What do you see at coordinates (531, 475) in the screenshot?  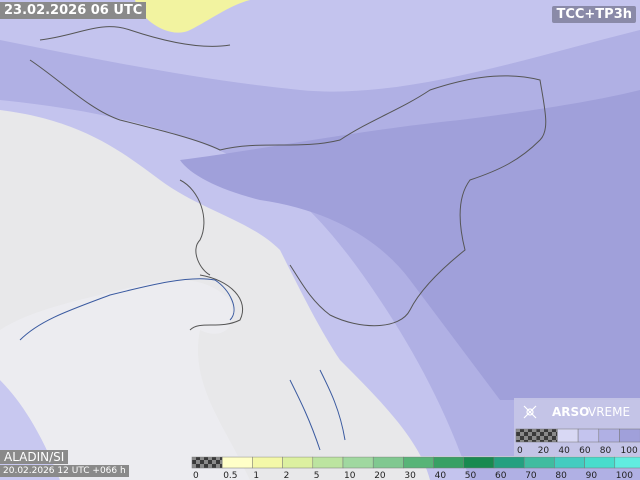 I see `legend-label: 70` at bounding box center [531, 475].